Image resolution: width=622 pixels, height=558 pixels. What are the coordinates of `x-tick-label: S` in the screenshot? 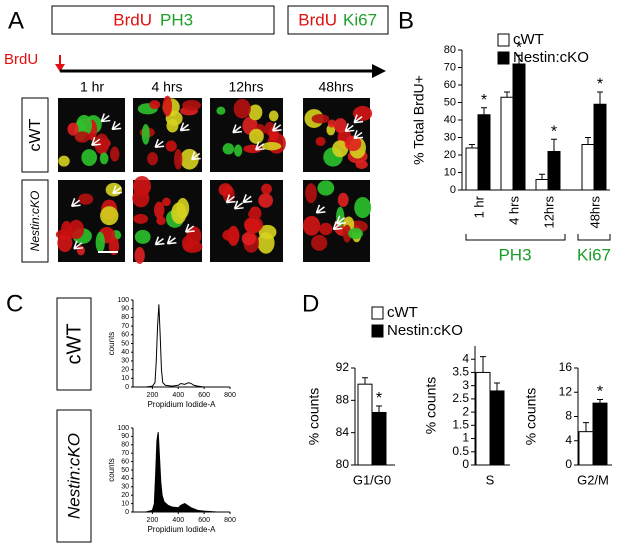 It's located at (490, 479).